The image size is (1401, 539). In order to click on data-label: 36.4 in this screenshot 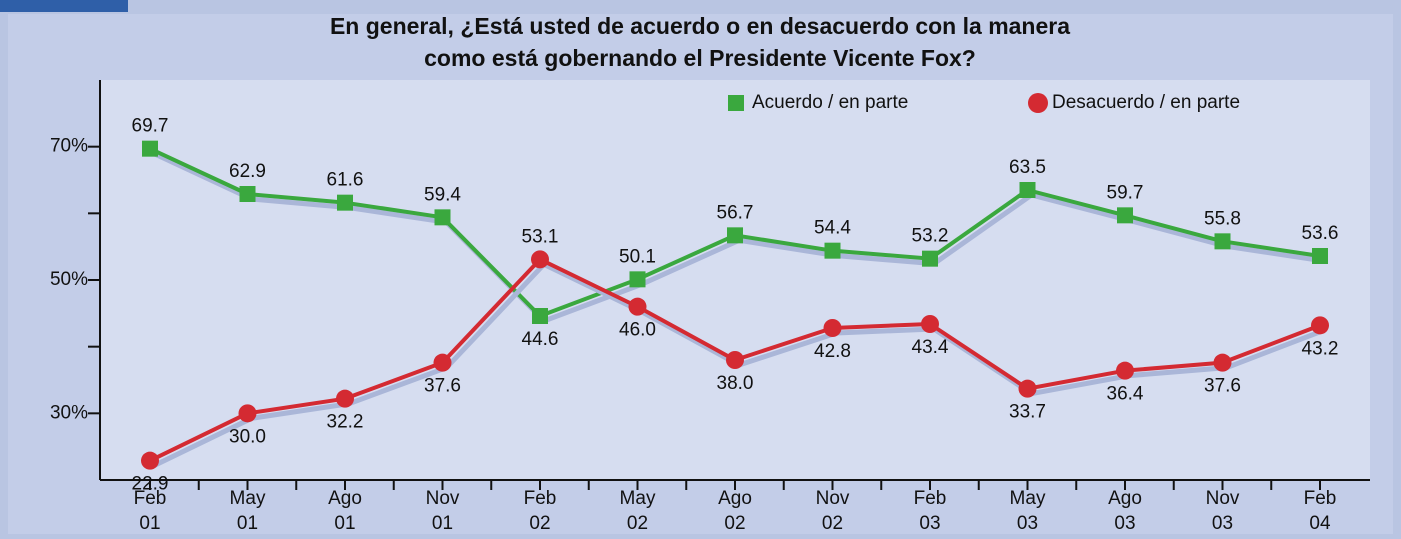, I will do `click(1125, 394)`.